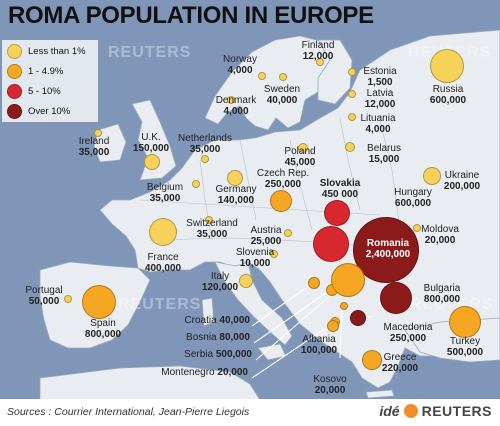 Image resolution: width=500 pixels, height=426 pixels. What do you see at coordinates (432, 176) in the screenshot?
I see `bubble-ukraine` at bounding box center [432, 176].